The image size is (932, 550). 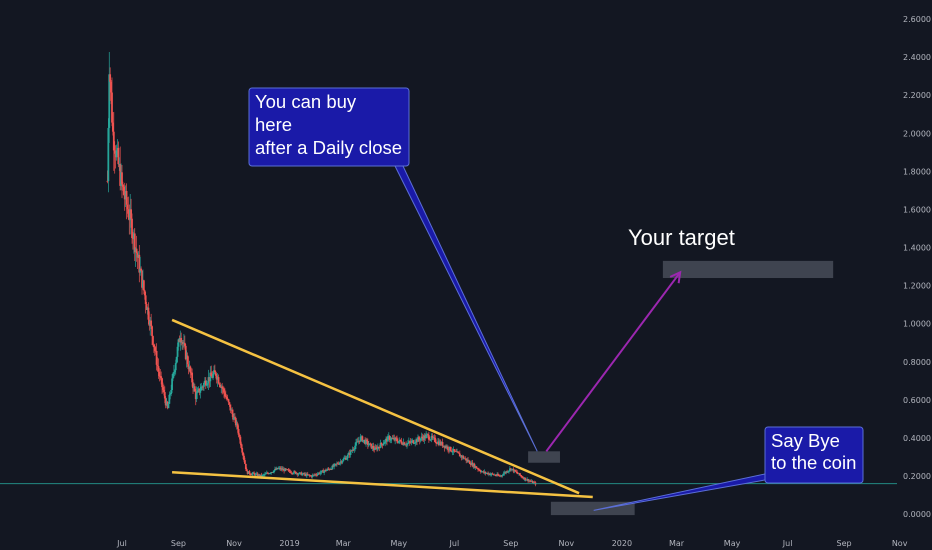 I want to click on y-tick-label: 1.0000, so click(x=917, y=324).